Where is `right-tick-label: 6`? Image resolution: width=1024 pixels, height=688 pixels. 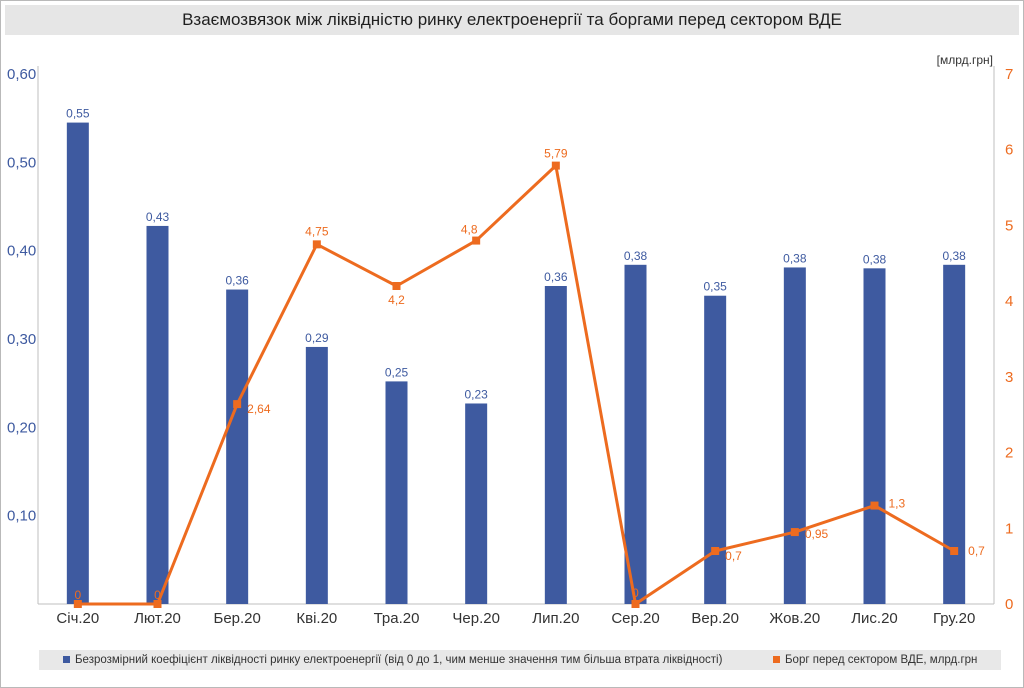
right-tick-label: 6 is located at coordinates (1009, 150).